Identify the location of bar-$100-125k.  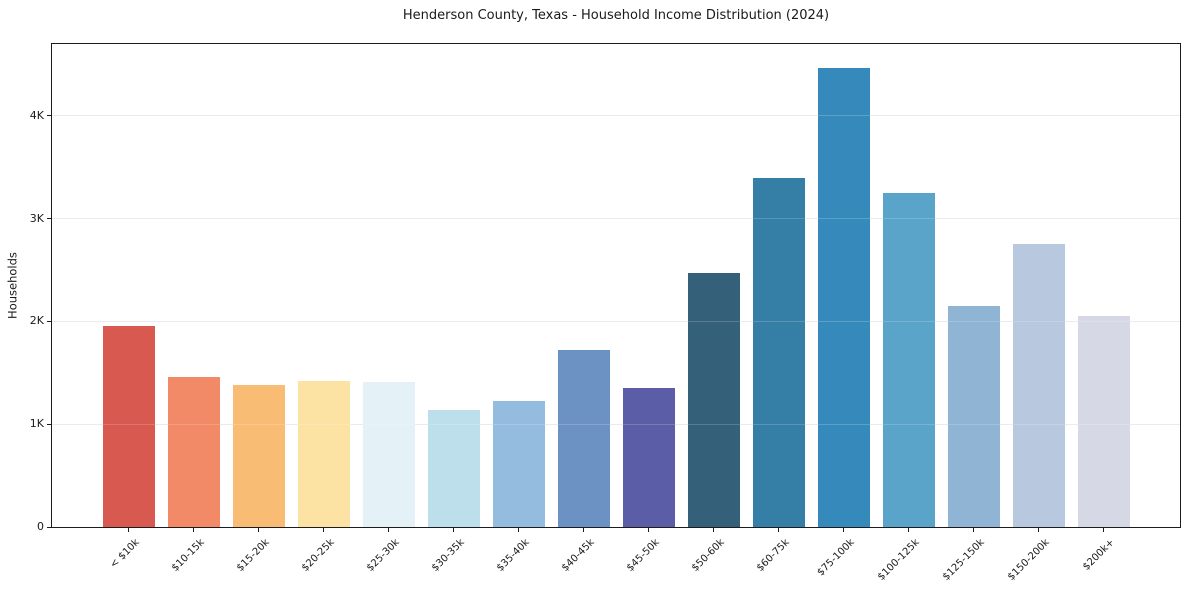
(908, 360).